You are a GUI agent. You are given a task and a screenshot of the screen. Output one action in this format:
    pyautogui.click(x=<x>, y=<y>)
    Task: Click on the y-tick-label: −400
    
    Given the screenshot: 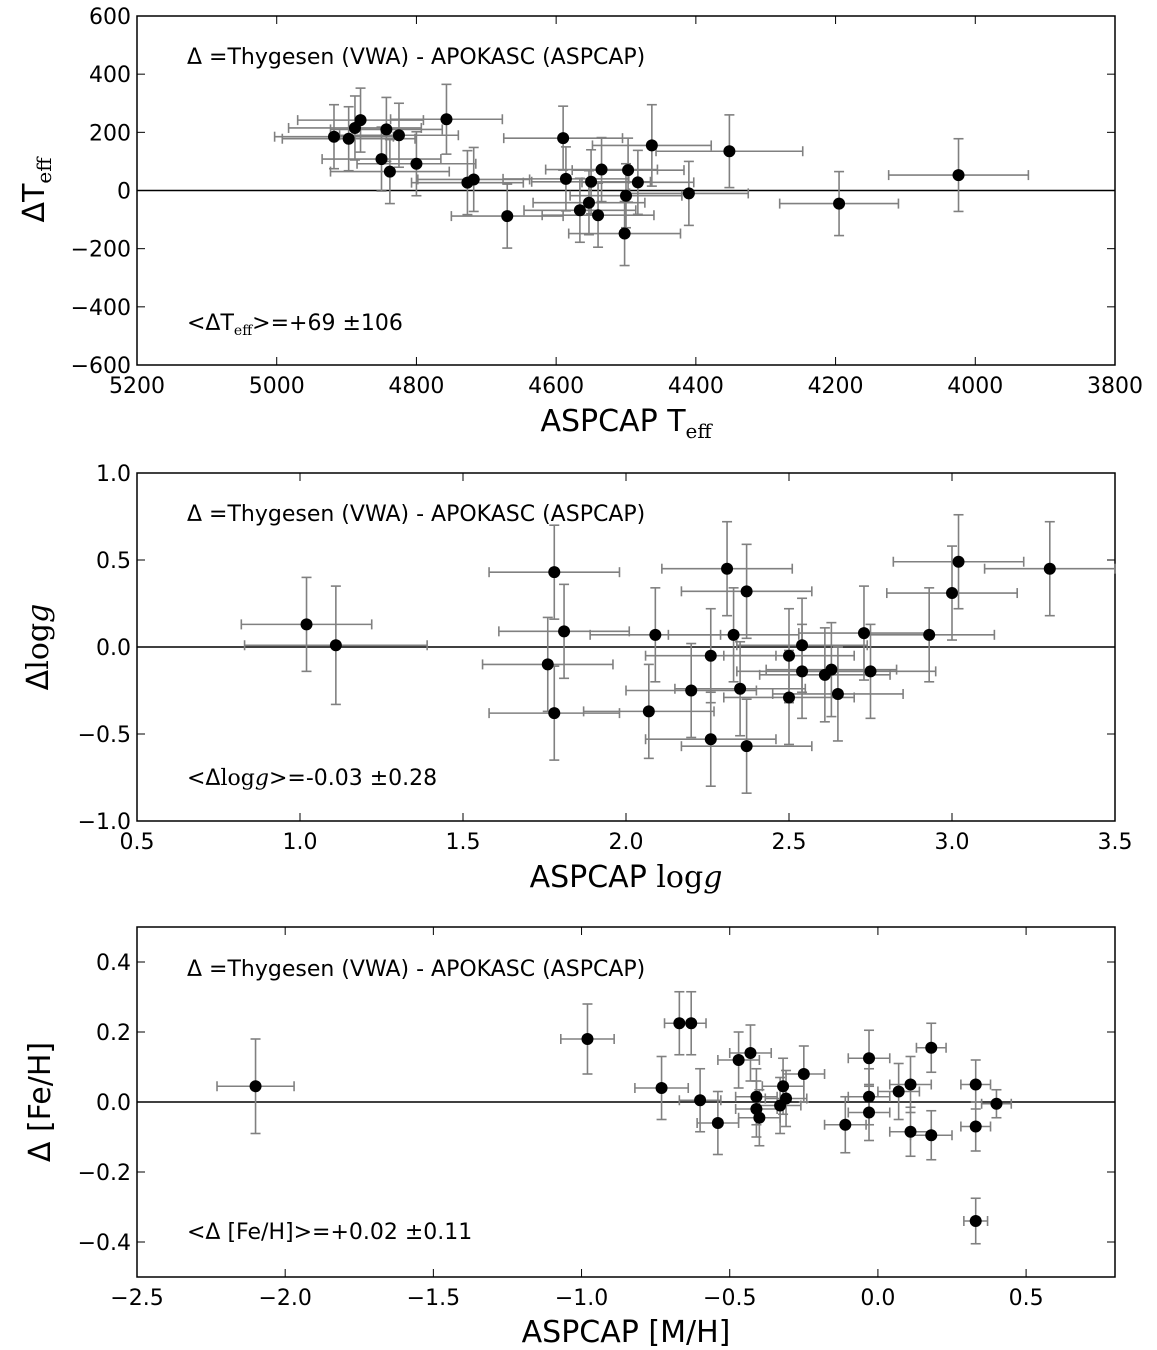 What is the action you would take?
    pyautogui.click(x=101, y=308)
    